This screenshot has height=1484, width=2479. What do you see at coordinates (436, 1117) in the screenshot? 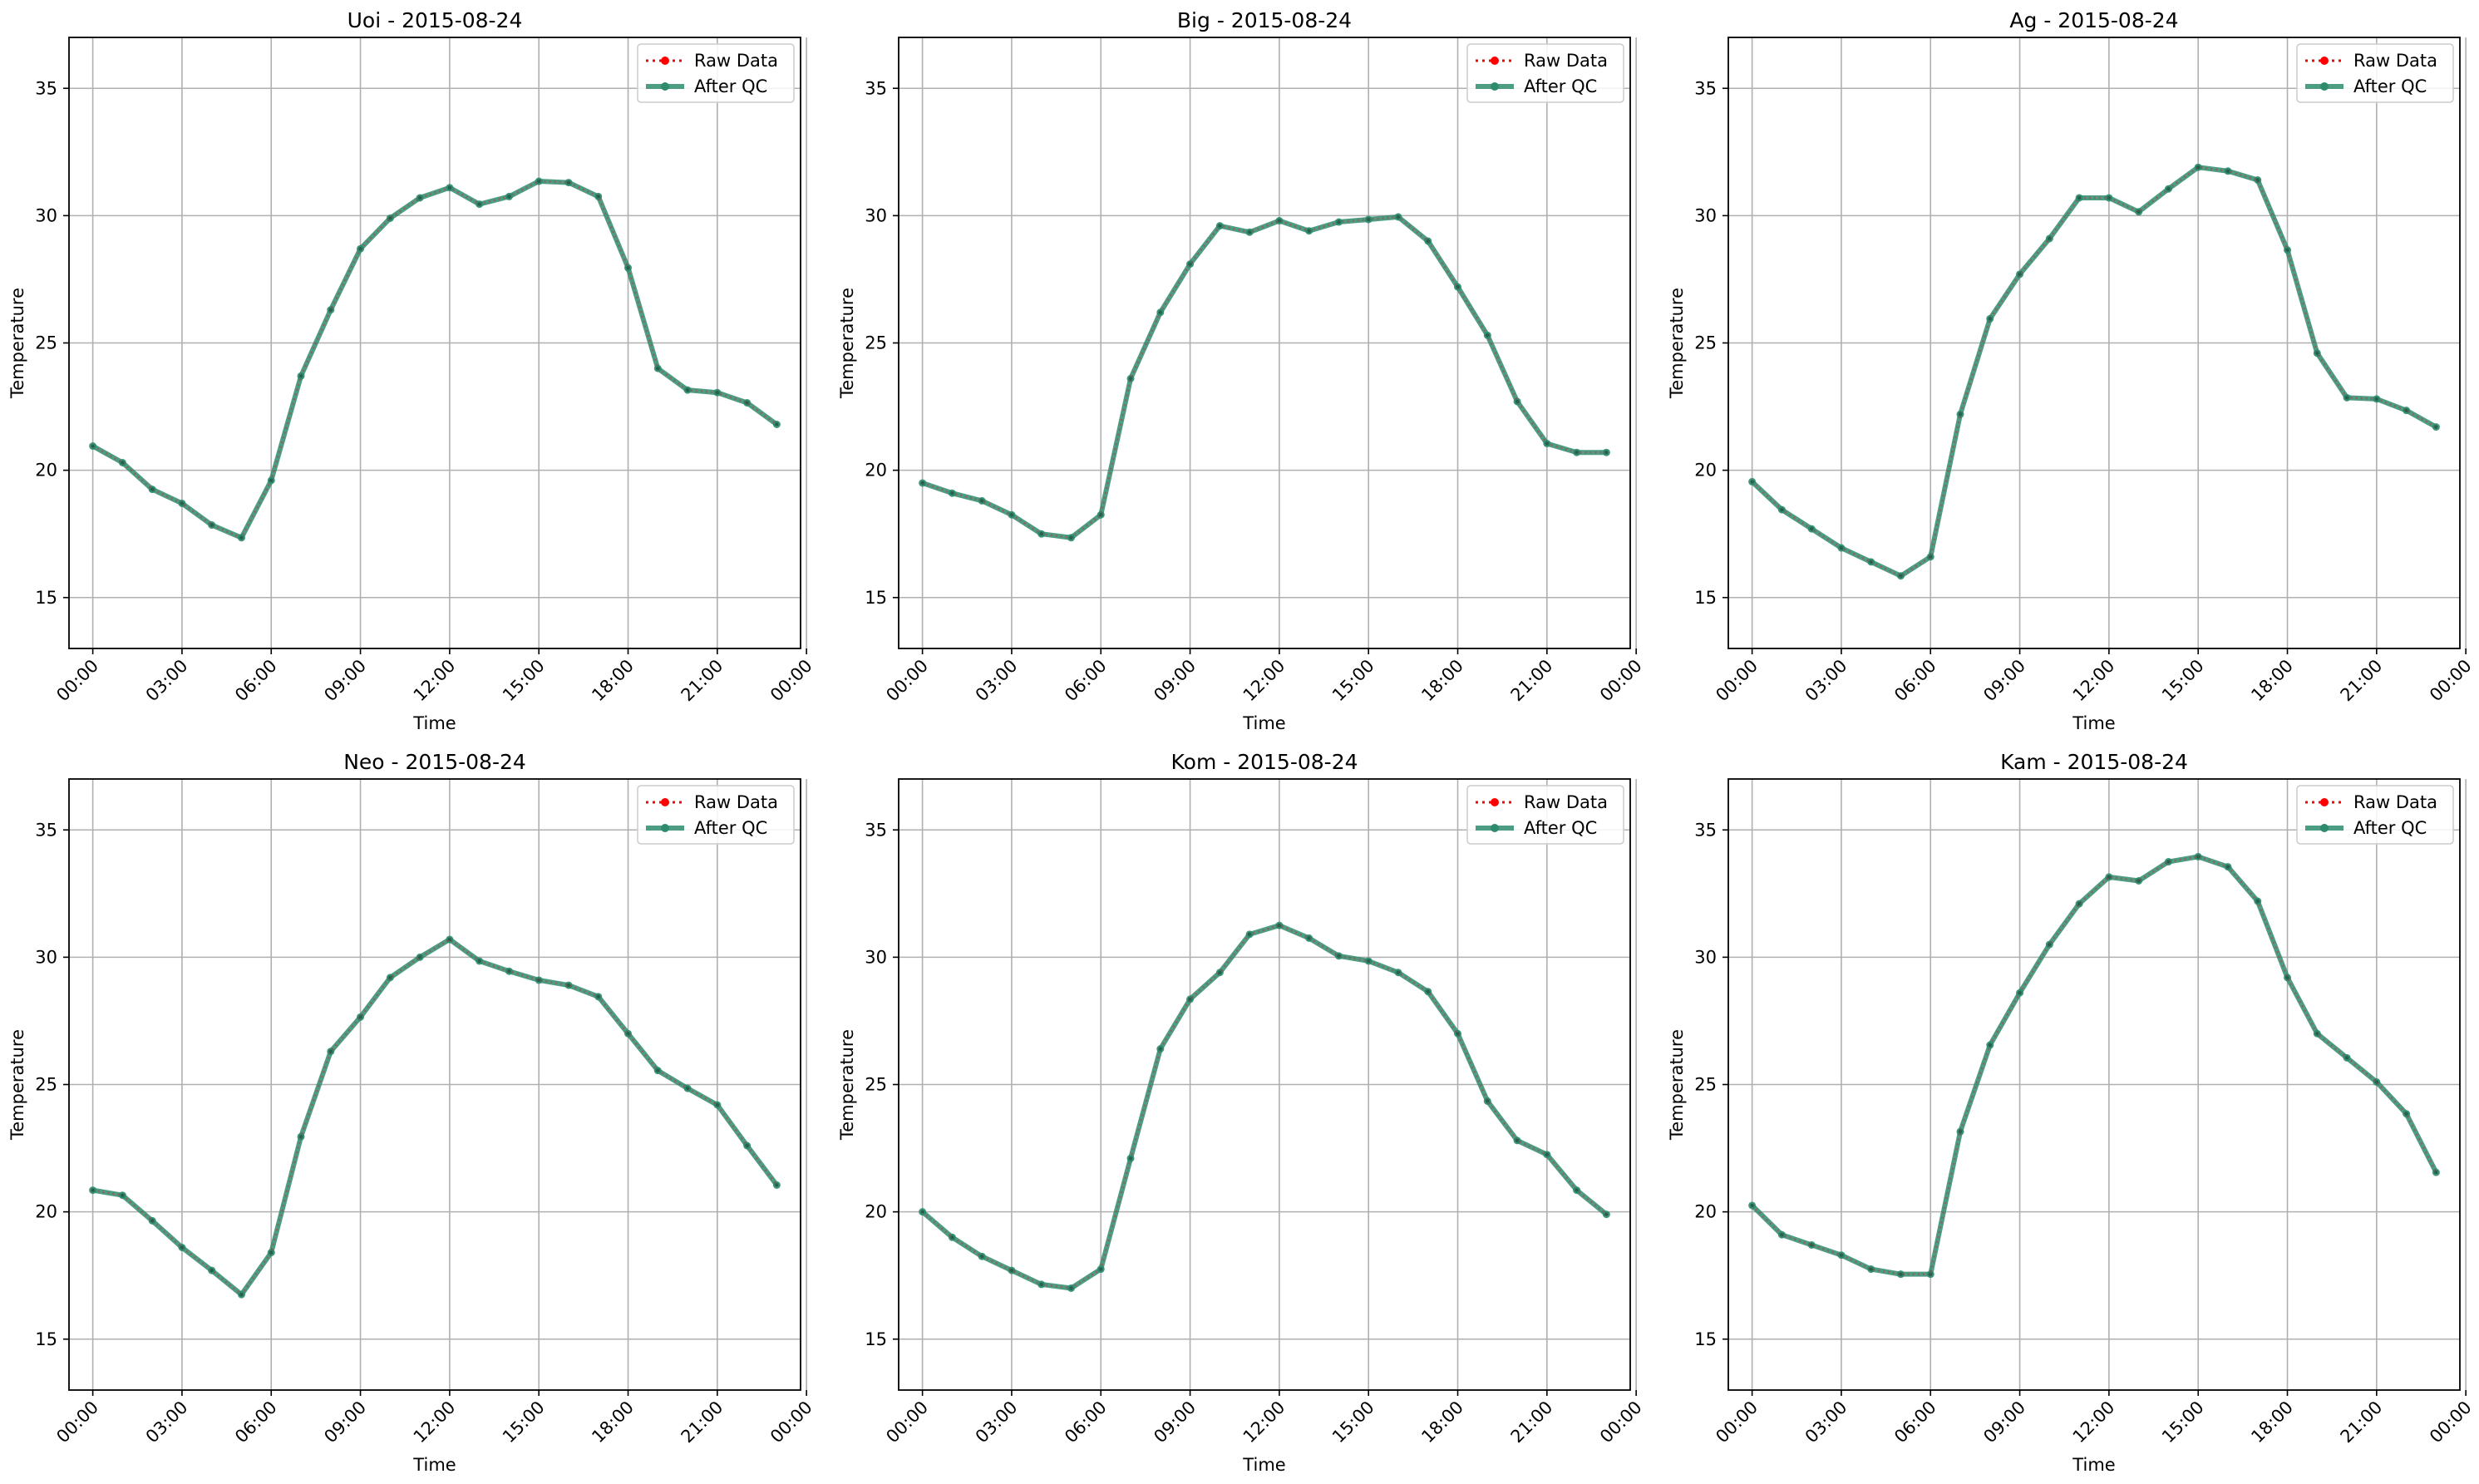
I see `series-line-after-qc` at bounding box center [436, 1117].